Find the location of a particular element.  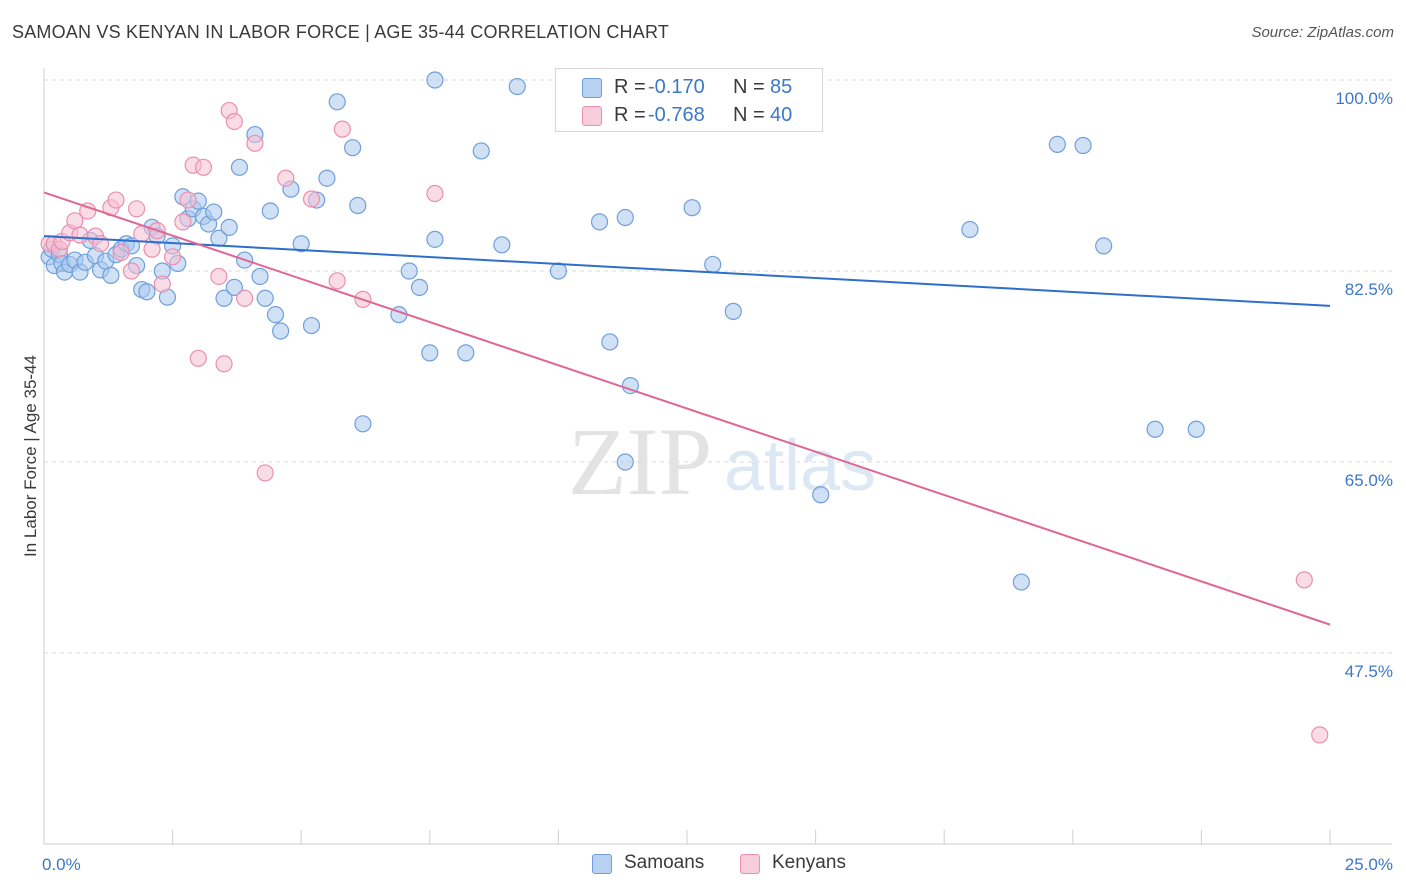

legend-row-kenyans: R = -0.768 N = 40 is located at coordinates (689, 115).